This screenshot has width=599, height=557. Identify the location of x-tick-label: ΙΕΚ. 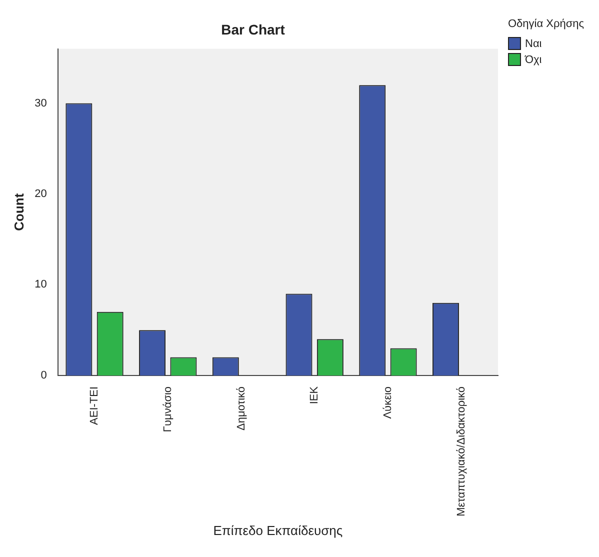
(314, 395).